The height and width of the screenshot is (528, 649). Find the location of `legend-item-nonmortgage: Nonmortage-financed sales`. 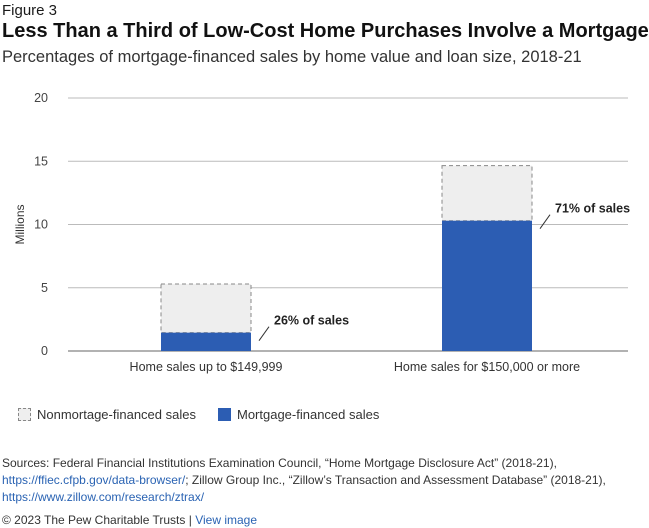

legend-item-nonmortgage: Nonmortage-financed sales is located at coordinates (107, 414).